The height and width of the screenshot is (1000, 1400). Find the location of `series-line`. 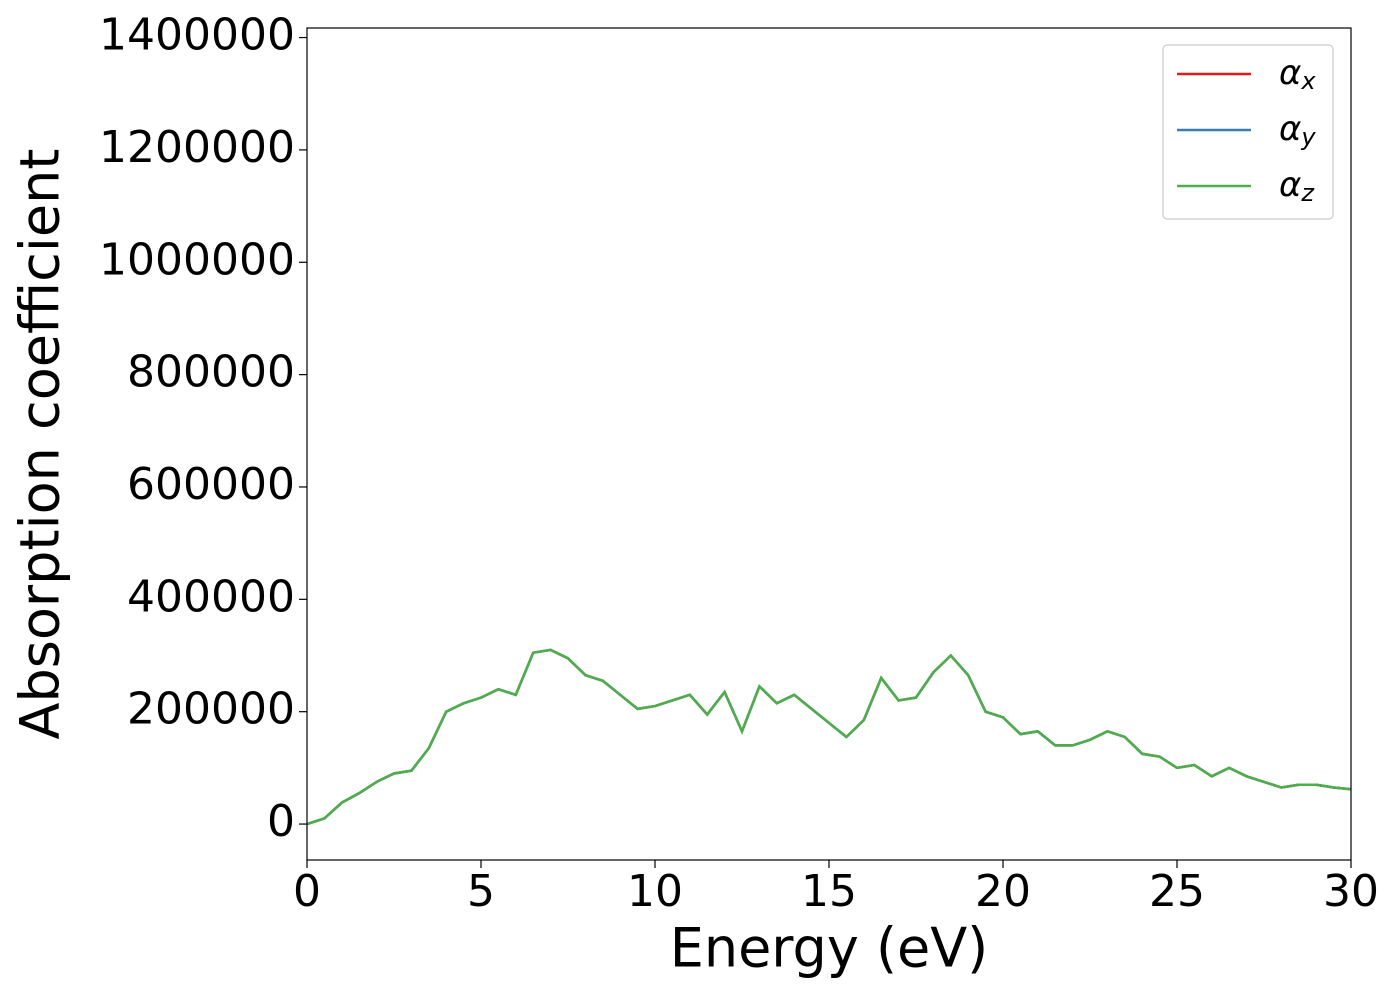

series-line is located at coordinates (829, 737).